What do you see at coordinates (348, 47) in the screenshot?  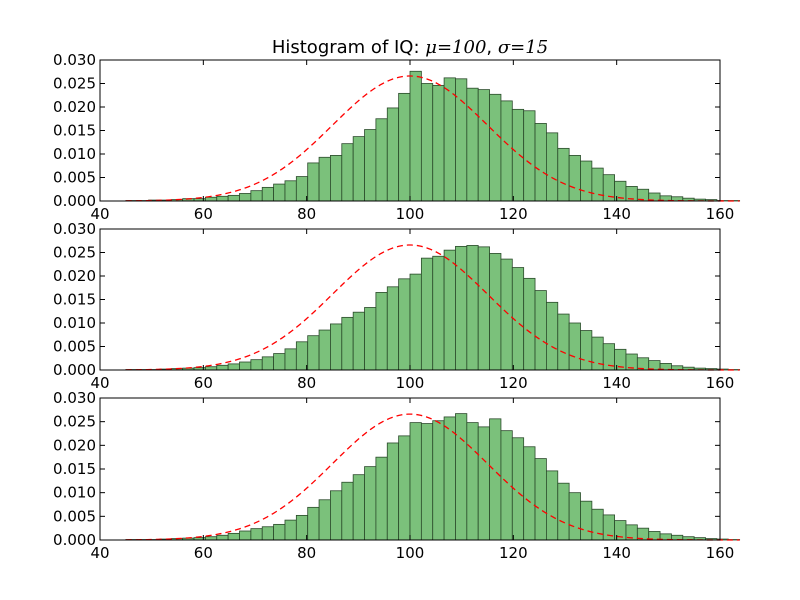 I see `title-prefix: Histogram of IQ:` at bounding box center [348, 47].